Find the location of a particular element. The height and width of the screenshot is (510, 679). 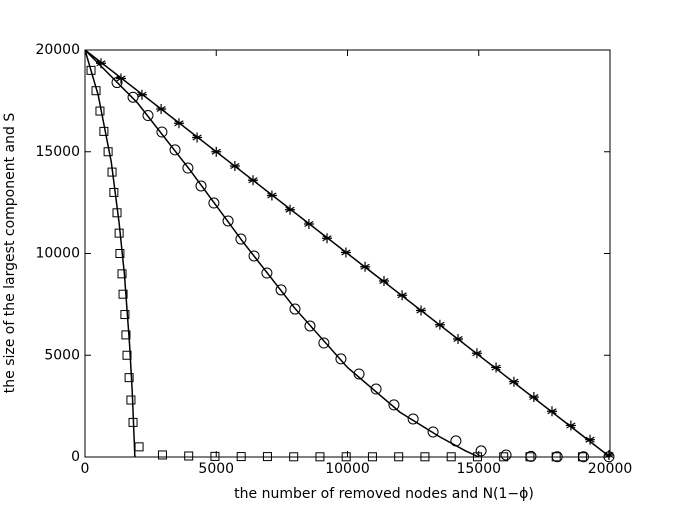

y-tick-label: 15000 is located at coordinates (57, 152).